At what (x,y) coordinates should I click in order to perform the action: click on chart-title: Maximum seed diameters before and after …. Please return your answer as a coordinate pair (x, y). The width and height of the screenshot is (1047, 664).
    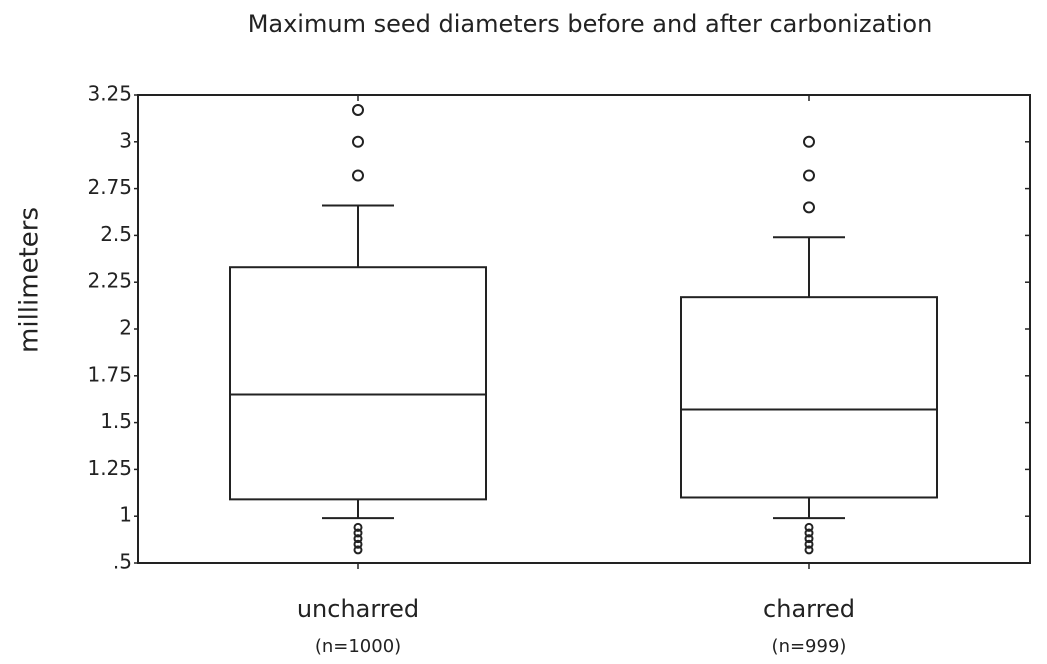
    Looking at the image, I should click on (590, 24).